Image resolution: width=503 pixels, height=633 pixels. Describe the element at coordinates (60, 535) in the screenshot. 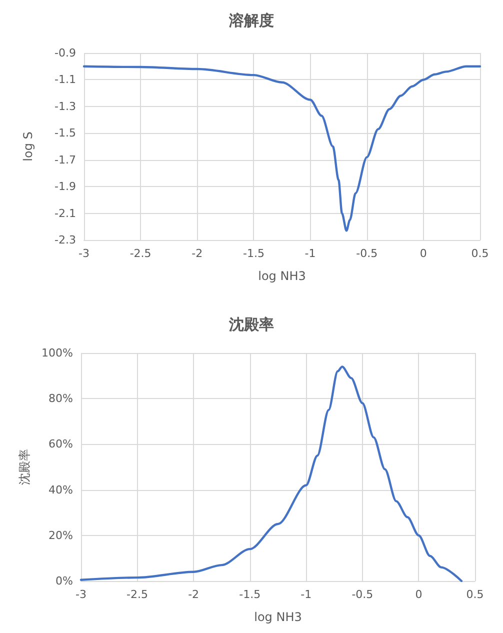

I see `y-tick-label: 20%` at that location.